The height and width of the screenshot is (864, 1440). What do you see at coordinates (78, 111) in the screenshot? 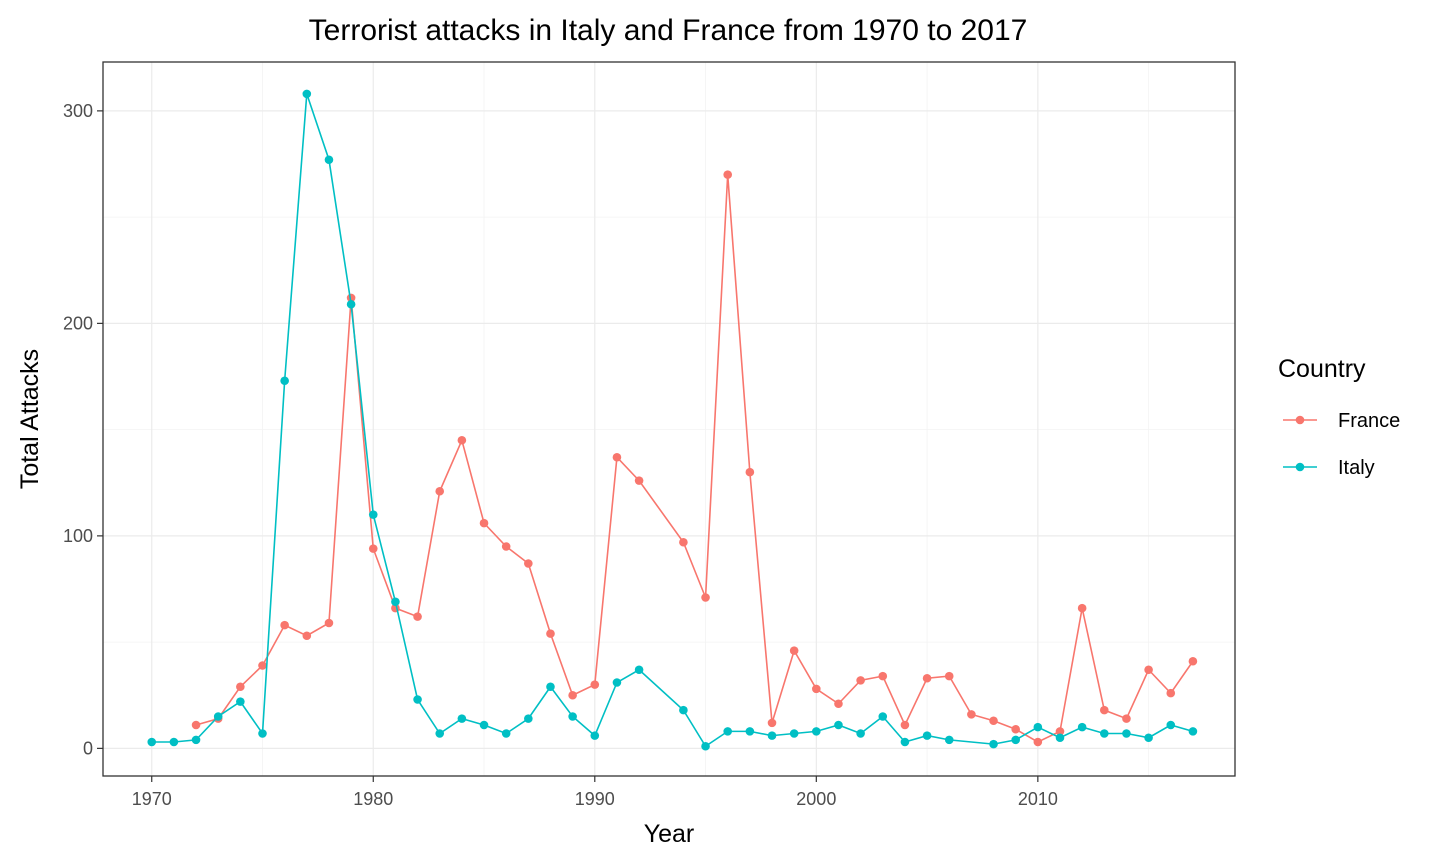
I see `y-tick-label: 300` at bounding box center [78, 111].